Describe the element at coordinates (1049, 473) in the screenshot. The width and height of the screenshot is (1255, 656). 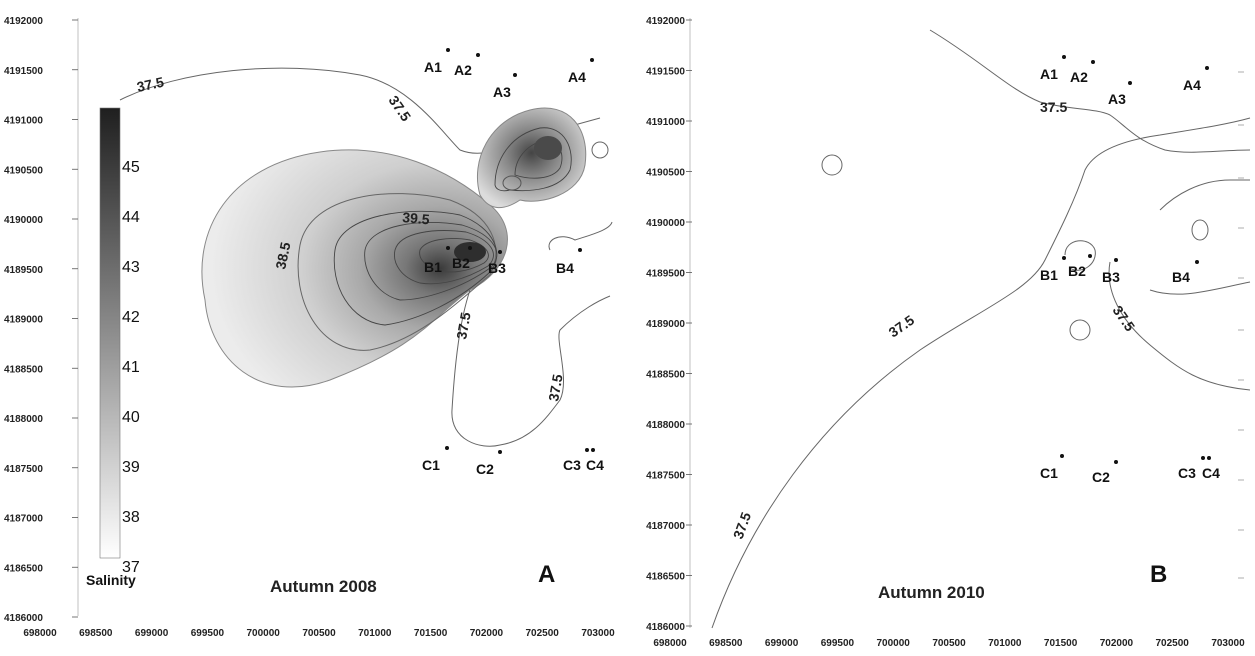
I see `station-b-c1: C1` at that location.